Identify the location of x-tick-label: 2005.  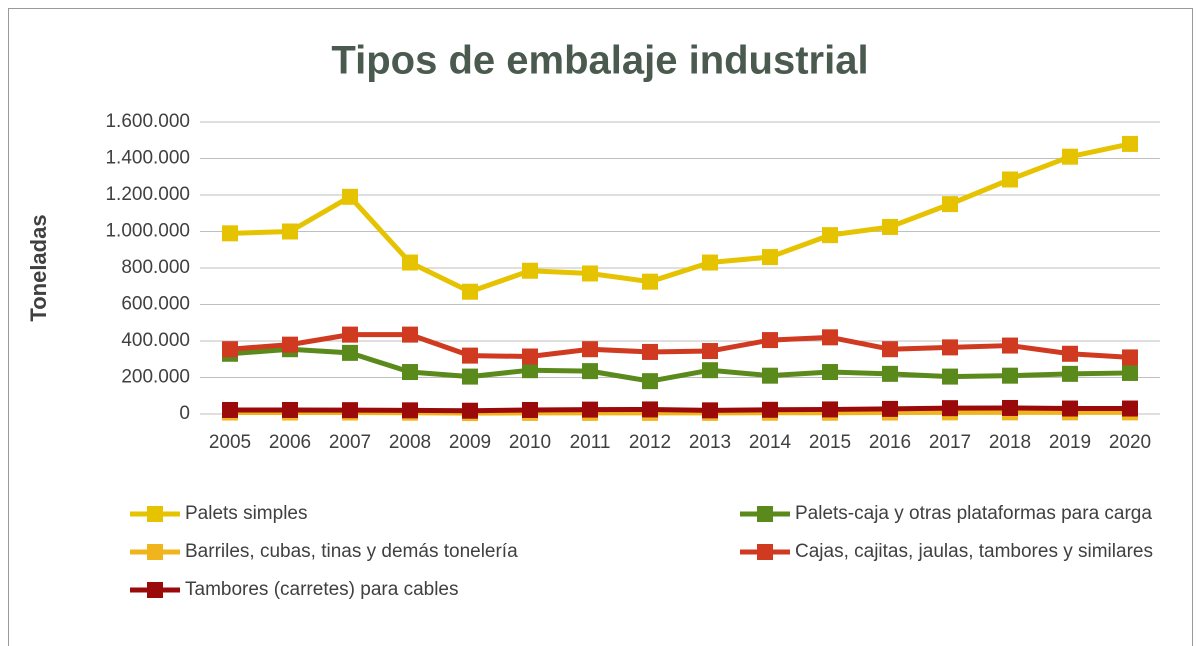
(230, 442).